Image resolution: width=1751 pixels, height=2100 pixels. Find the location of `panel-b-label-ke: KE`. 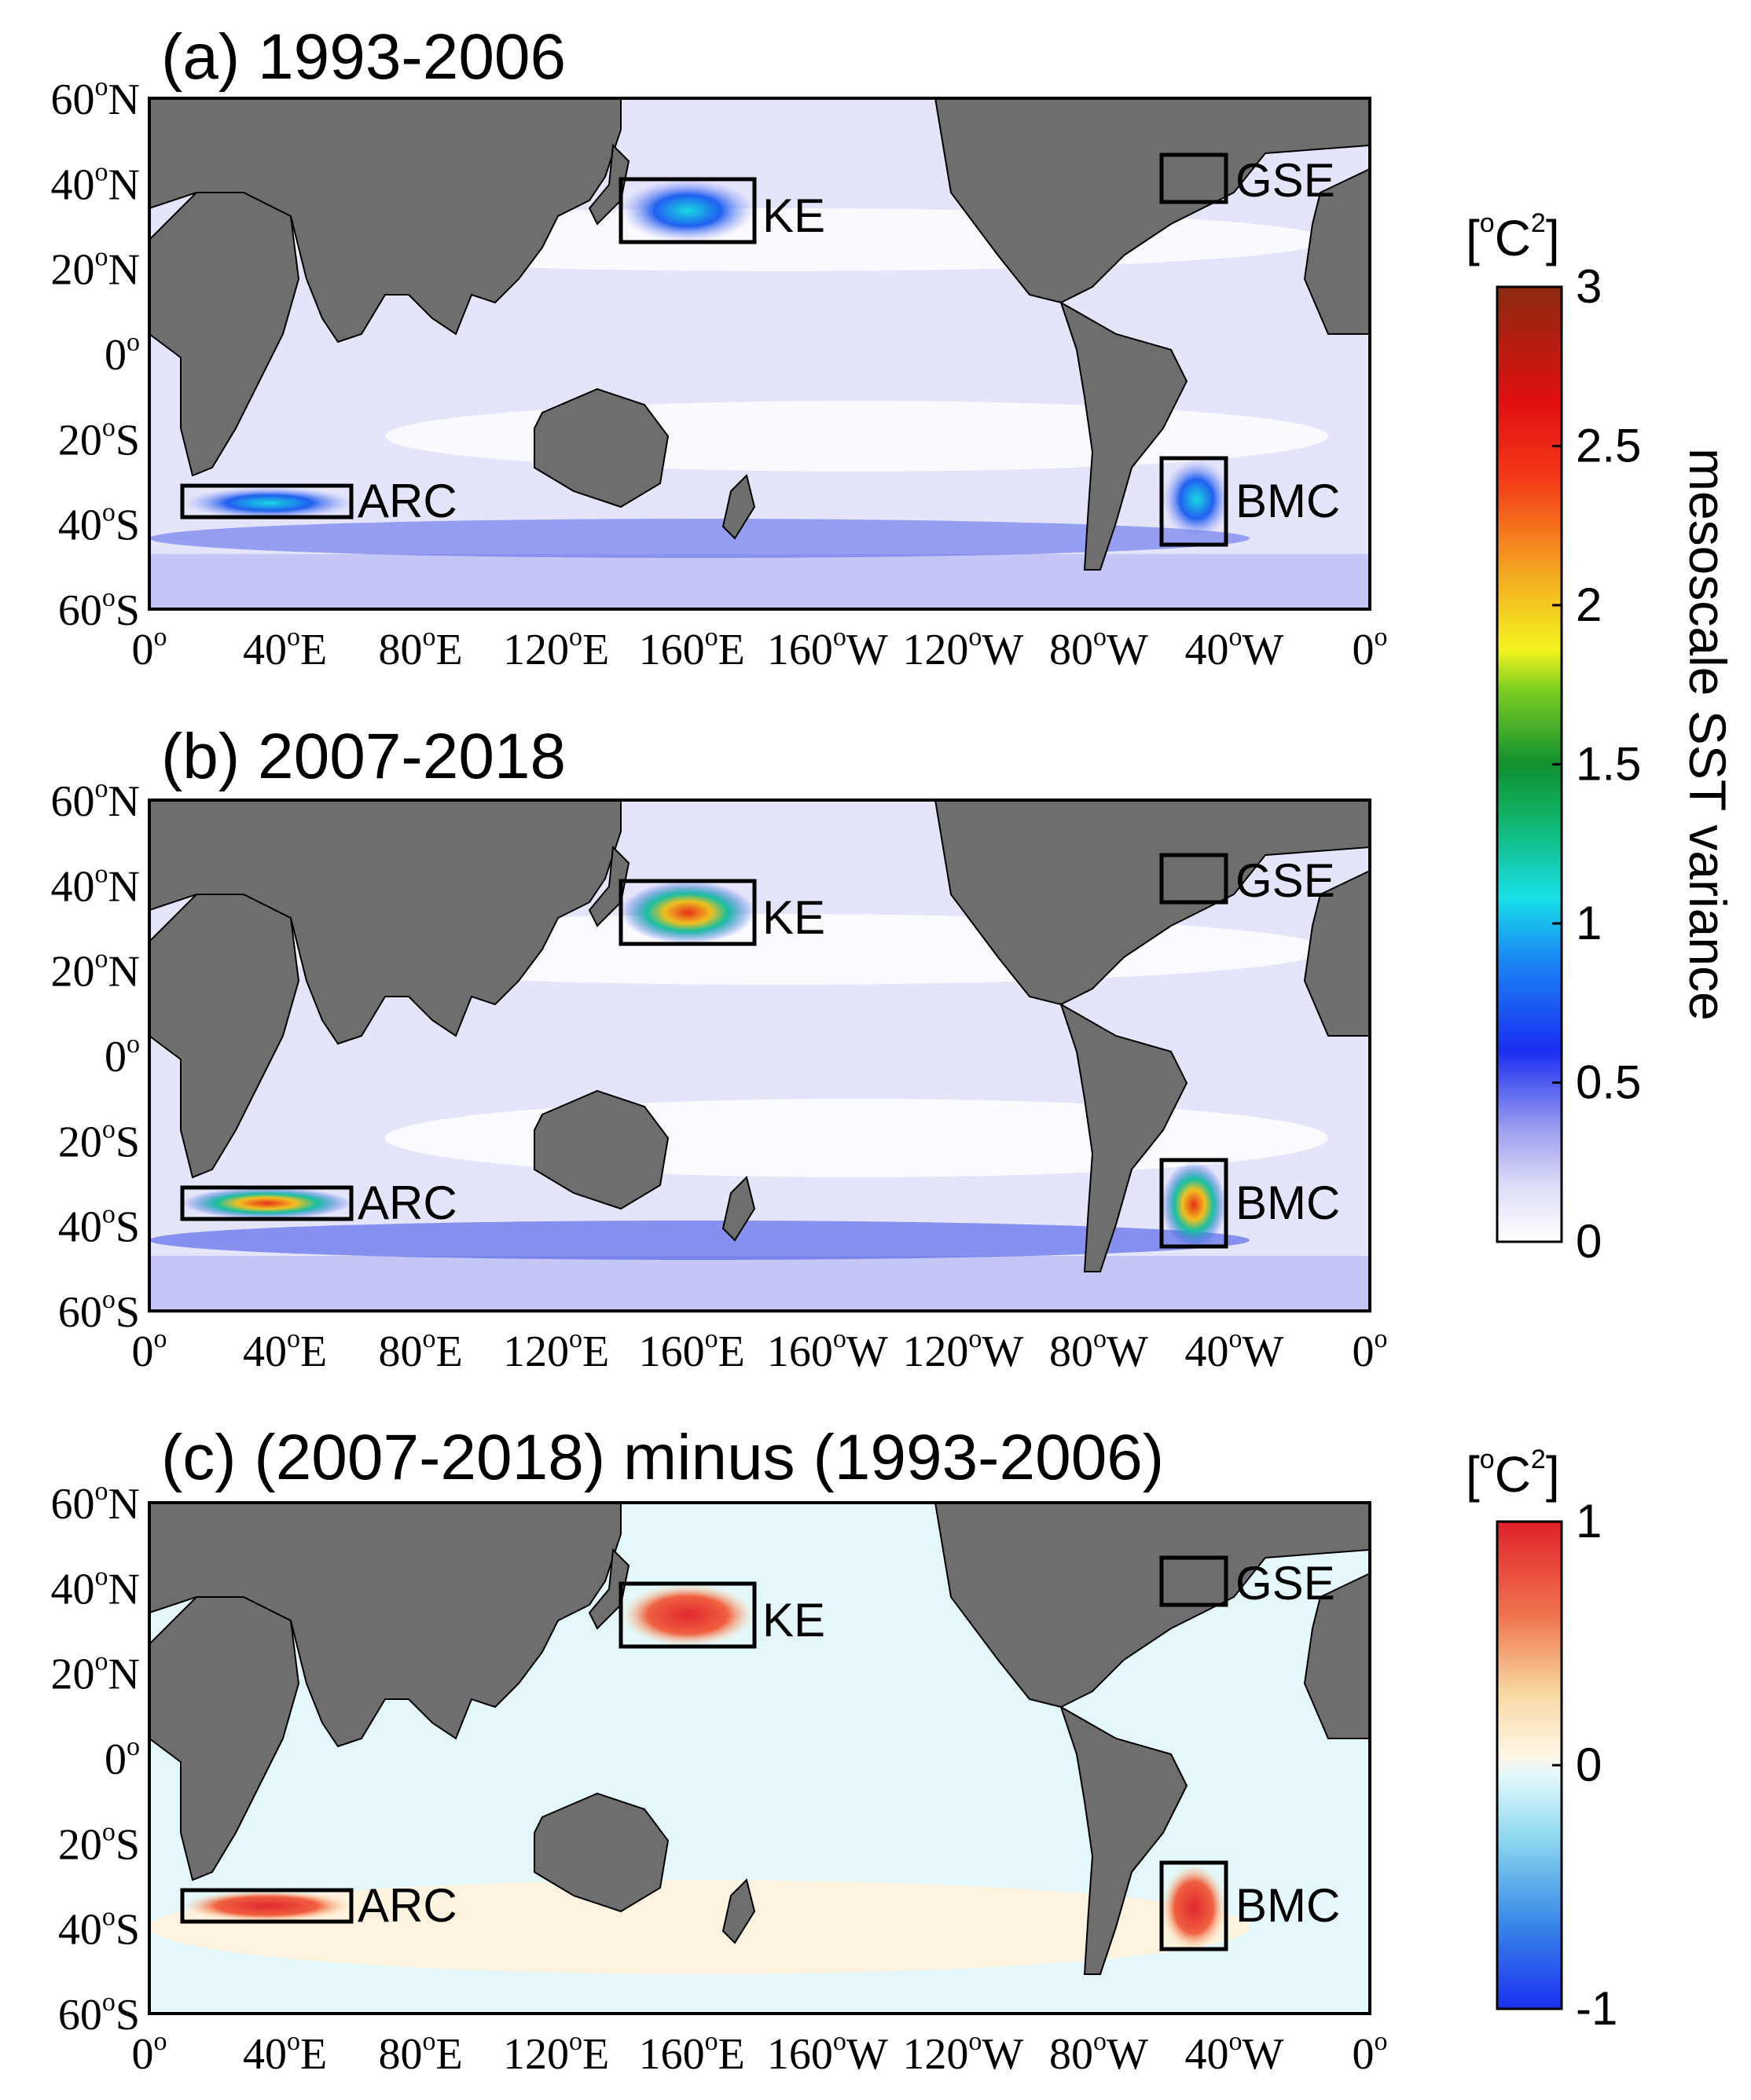

panel-b-label-ke: KE is located at coordinates (793, 917).